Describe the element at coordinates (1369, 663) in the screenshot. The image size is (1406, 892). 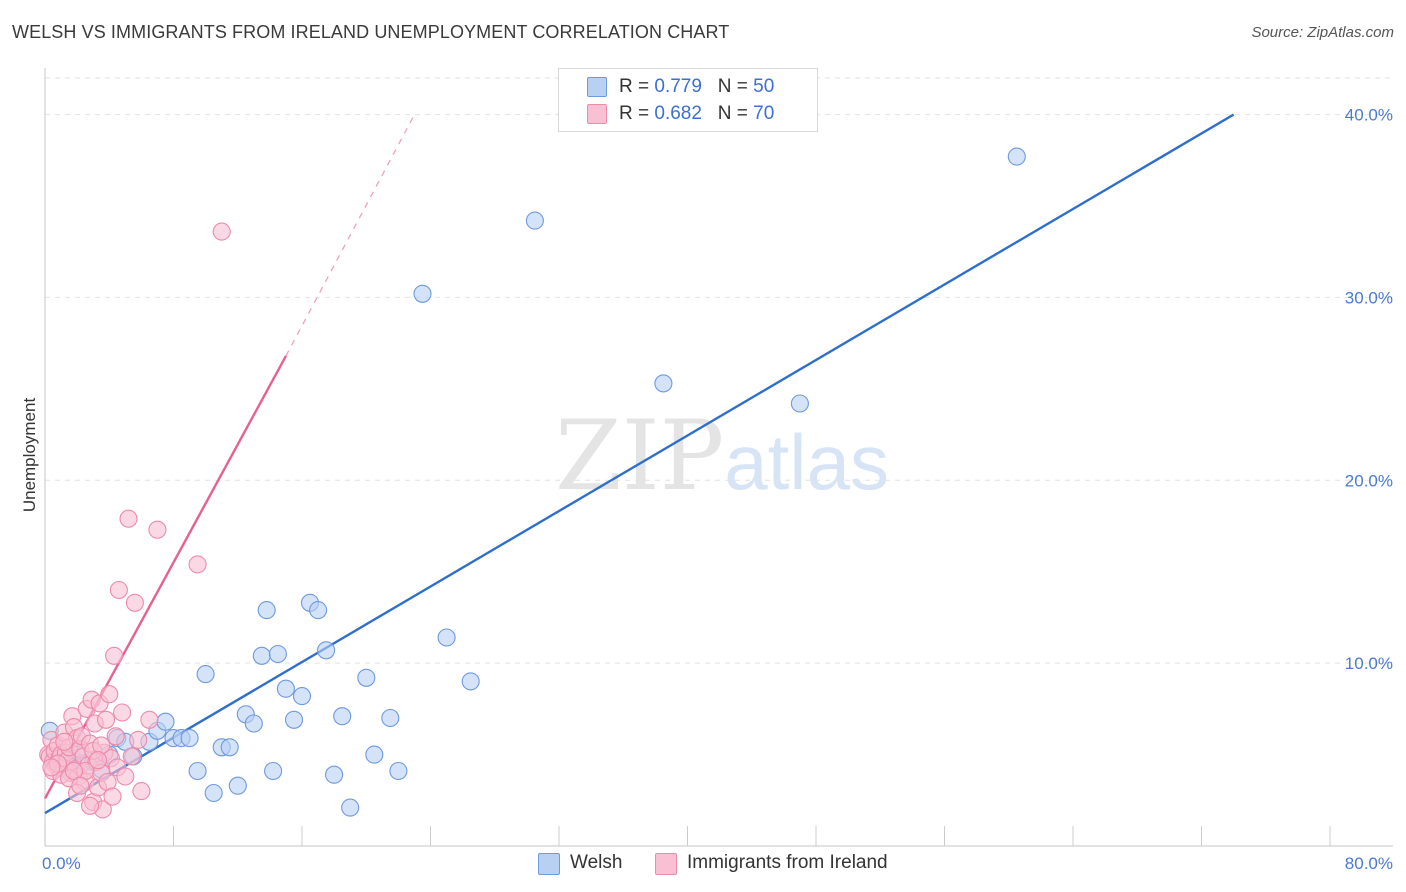
I see `y-tick-label: 10.0%` at that location.